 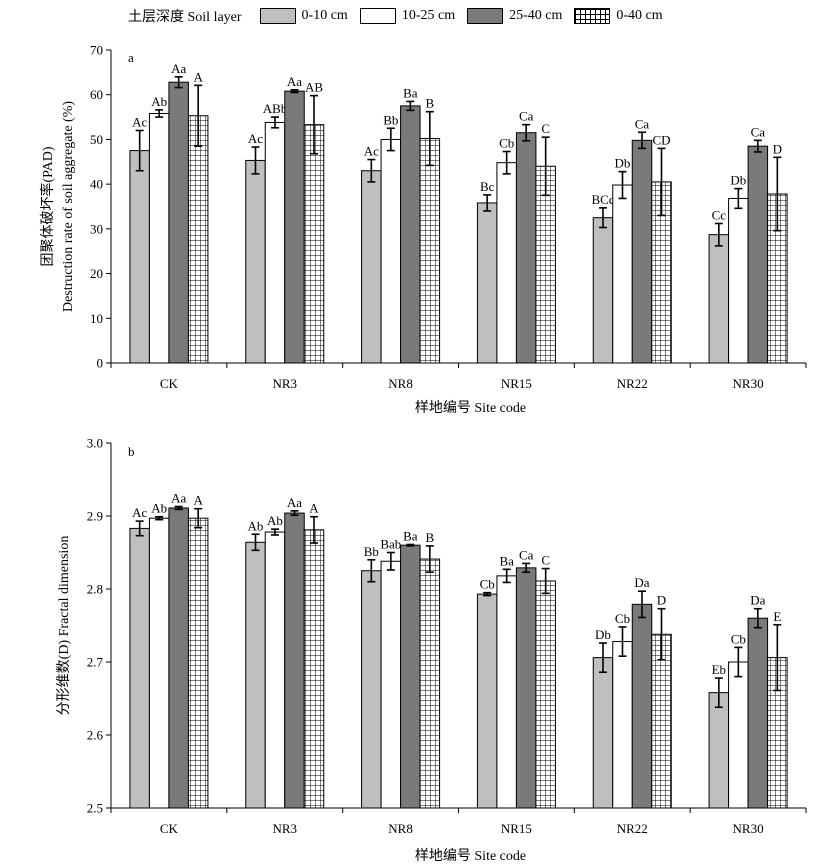 I want to click on y-tick-label: 30, so click(x=96, y=228).